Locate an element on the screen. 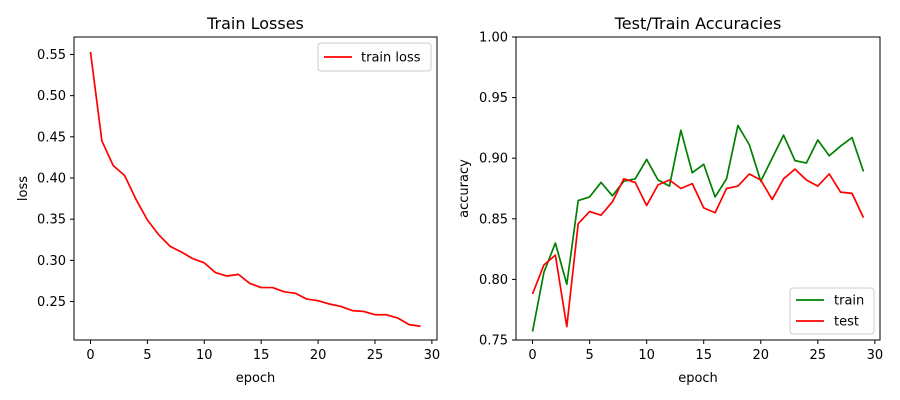 The width and height of the screenshot is (900, 400). legend-label-train: train is located at coordinates (849, 301).